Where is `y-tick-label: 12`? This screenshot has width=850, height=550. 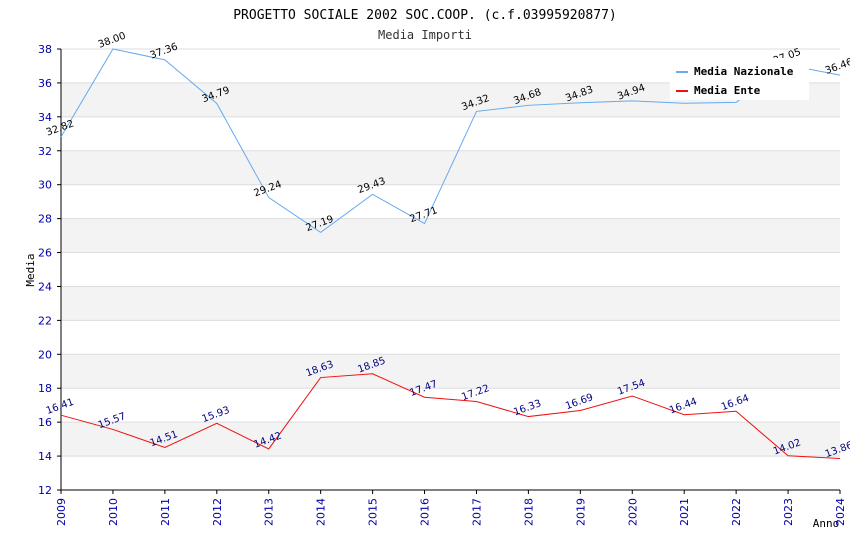 y-tick-label: 12 is located at coordinates (45, 490).